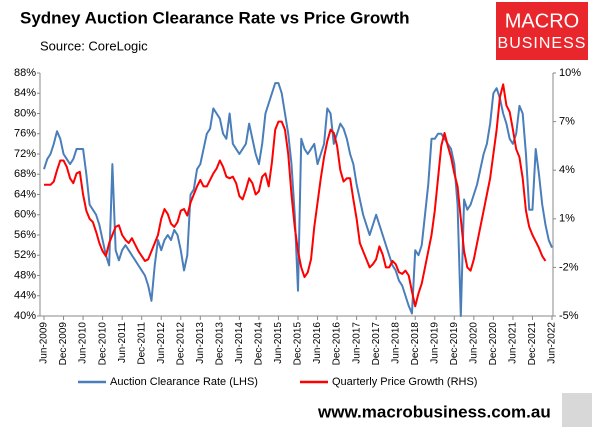 The height and width of the screenshot is (431, 602). I want to click on x-tick-label: Jun-2019, so click(434, 343).